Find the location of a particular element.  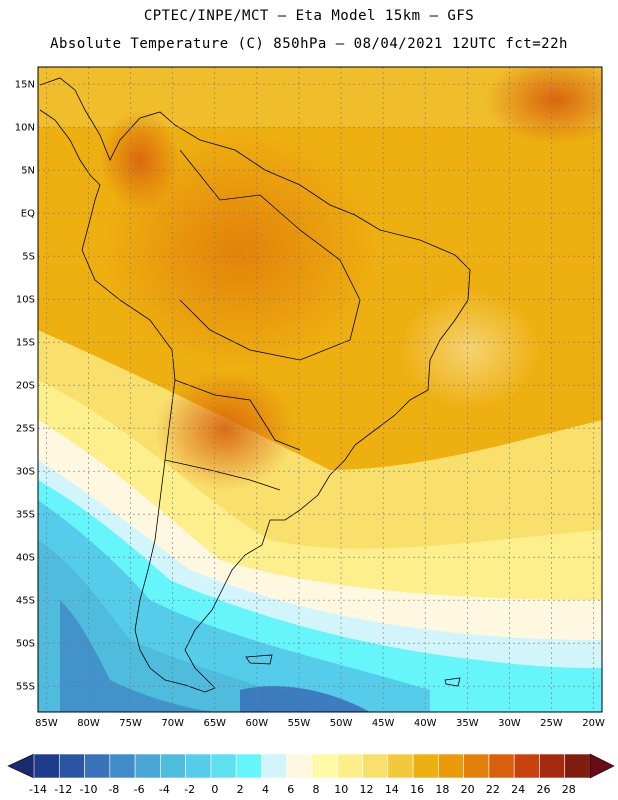

lon-tick-label: 20W is located at coordinates (593, 723).